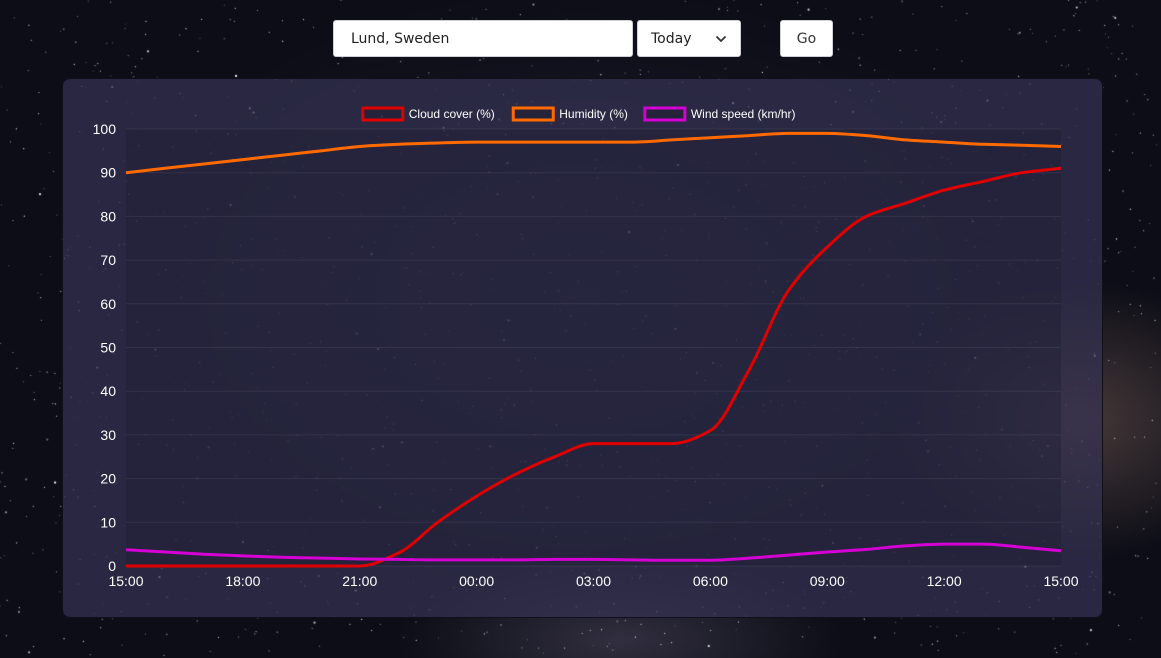  Describe the element at coordinates (108, 173) in the screenshot. I see `y-tick-label: 90` at that location.